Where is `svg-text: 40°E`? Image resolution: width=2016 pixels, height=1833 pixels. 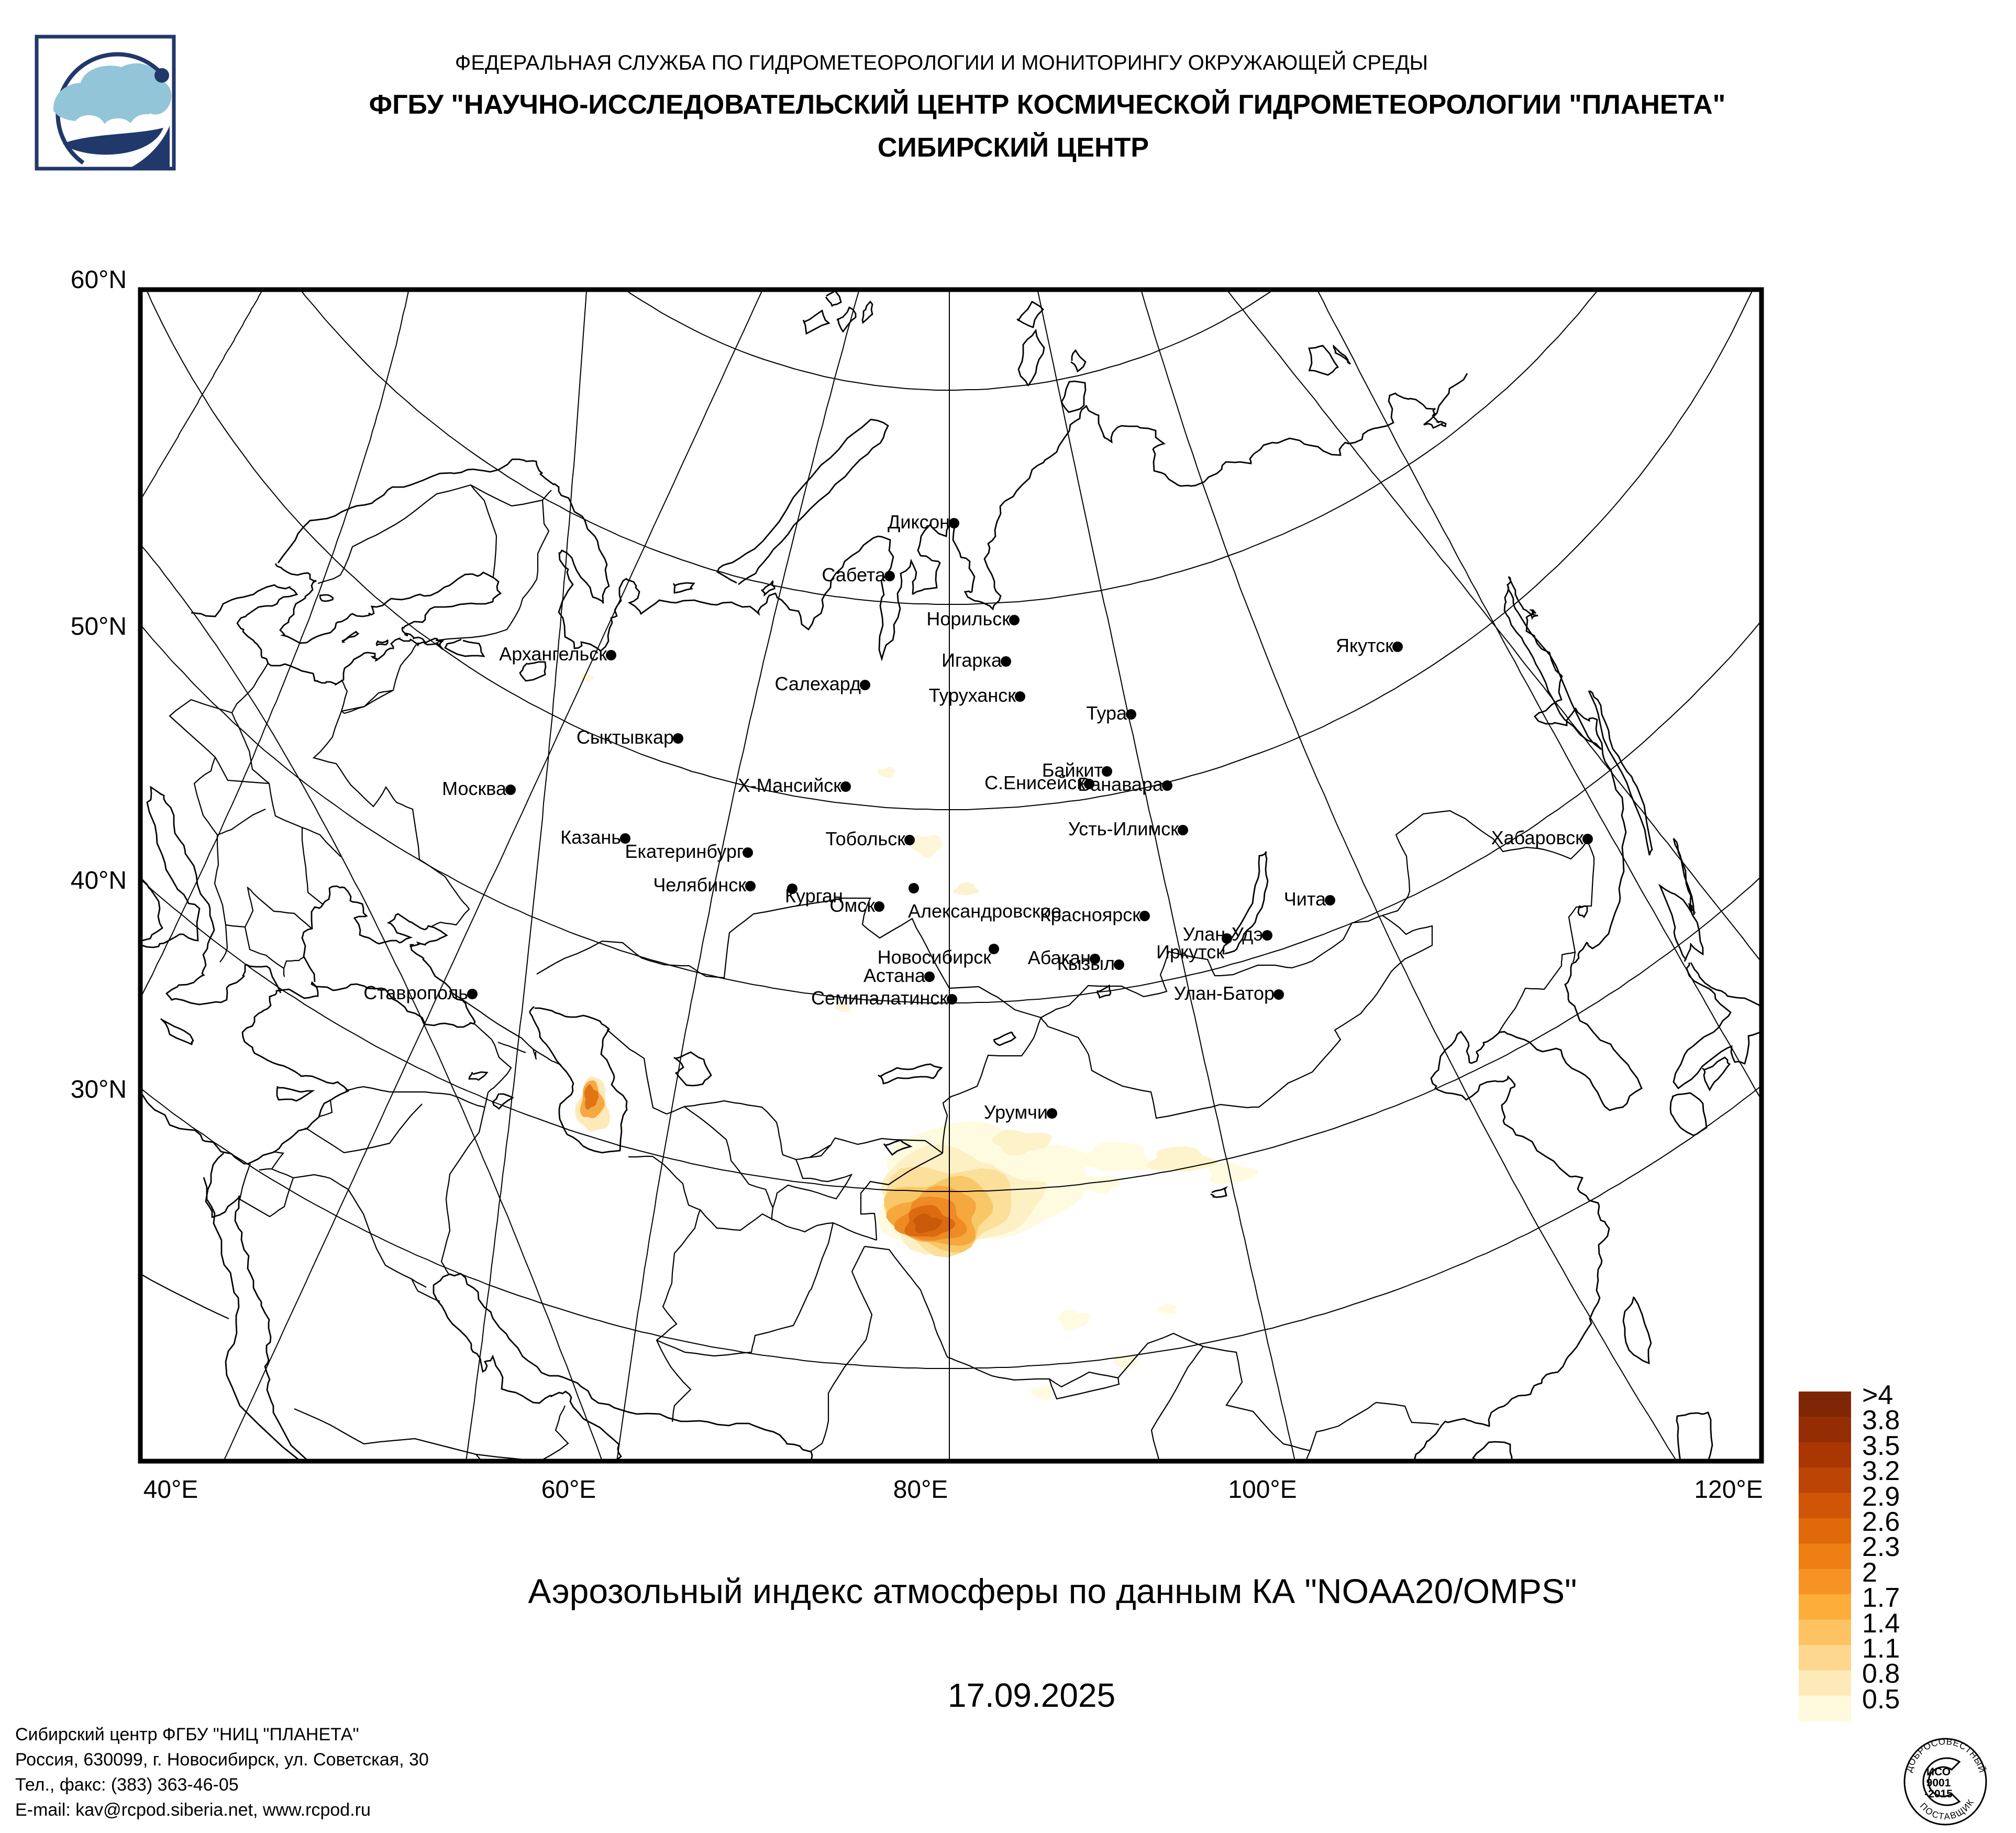 svg-text: 40°E is located at coordinates (171, 1490).